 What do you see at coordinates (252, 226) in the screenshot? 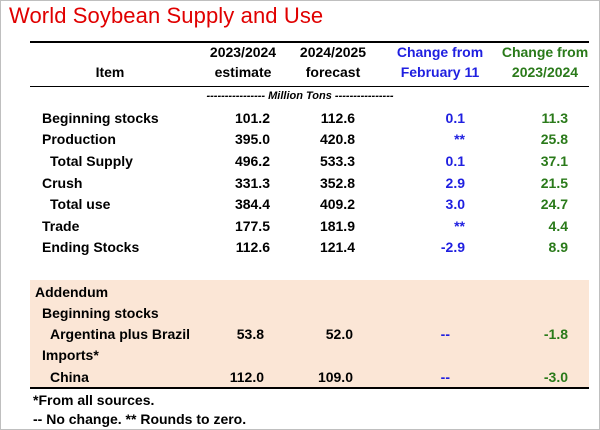
I see `row-value-2023: 177.5` at bounding box center [252, 226].